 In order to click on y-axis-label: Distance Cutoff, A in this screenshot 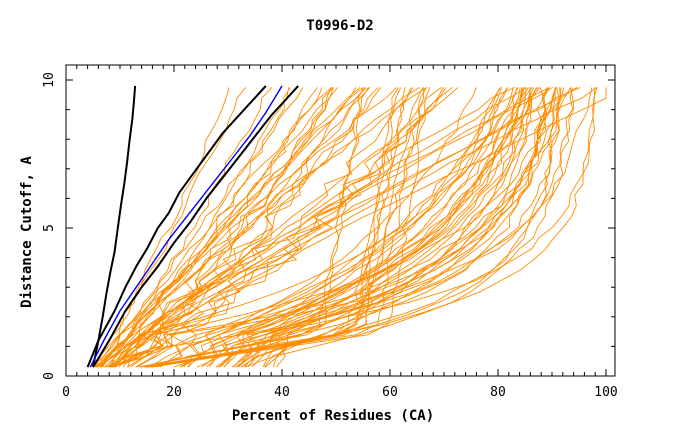, I will do `click(27, 232)`.